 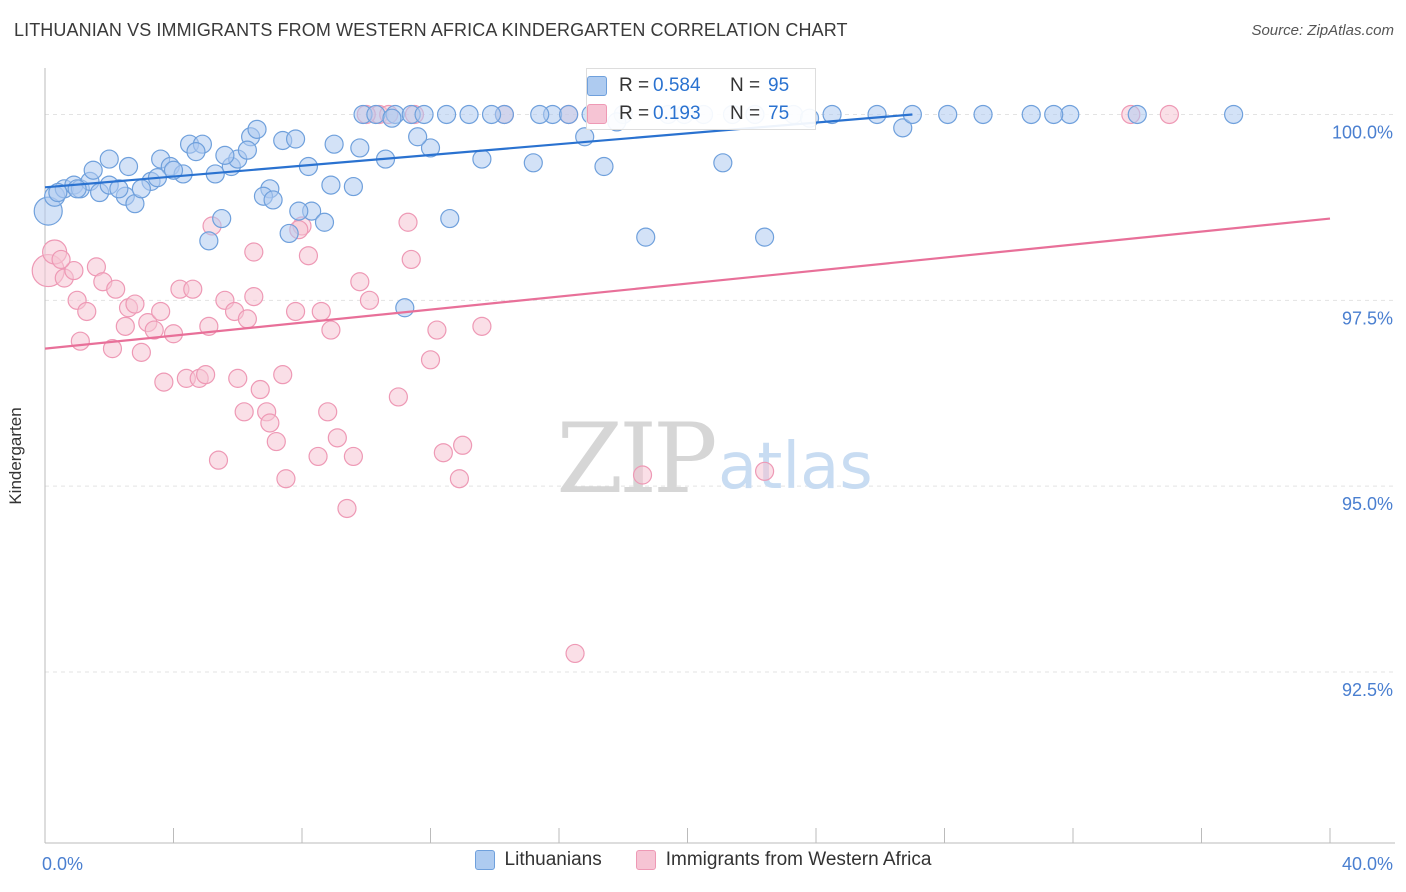 I want to click on legend-item-immigrants: Immigrants from Western Africa, so click(x=783, y=860).